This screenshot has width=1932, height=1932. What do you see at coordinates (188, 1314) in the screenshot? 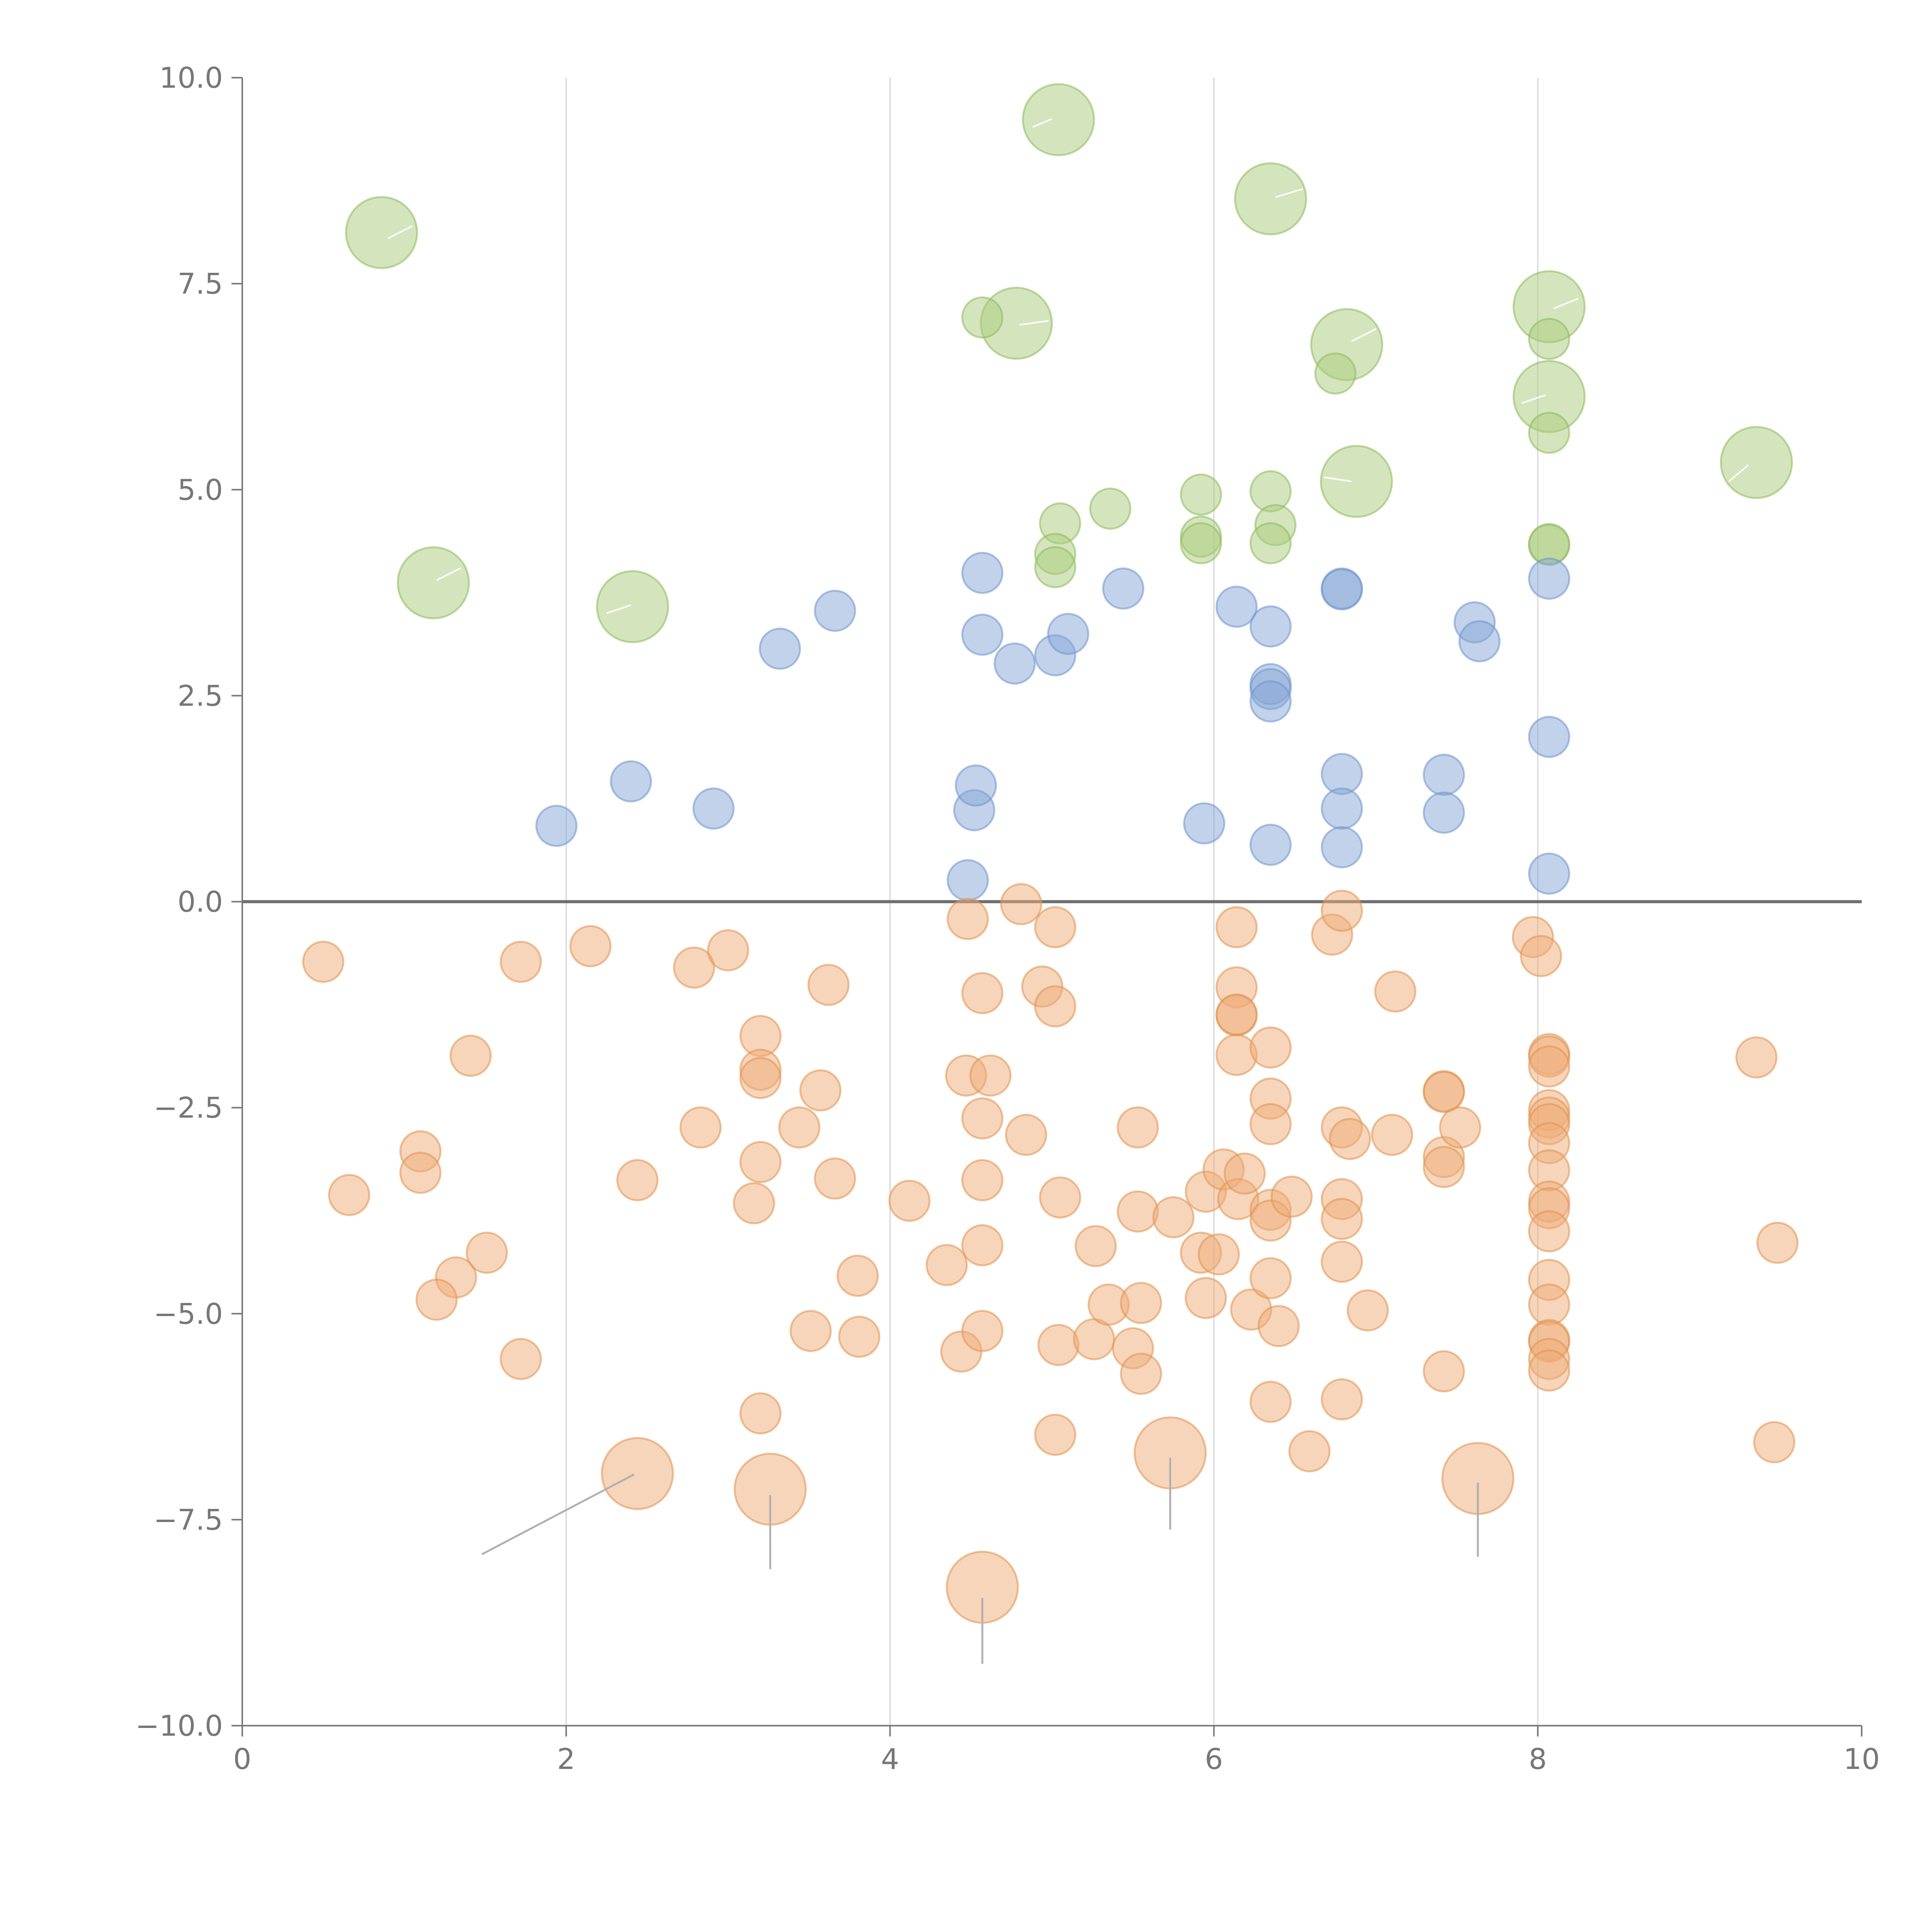
I see `y-tick-label: −5.0` at bounding box center [188, 1314].